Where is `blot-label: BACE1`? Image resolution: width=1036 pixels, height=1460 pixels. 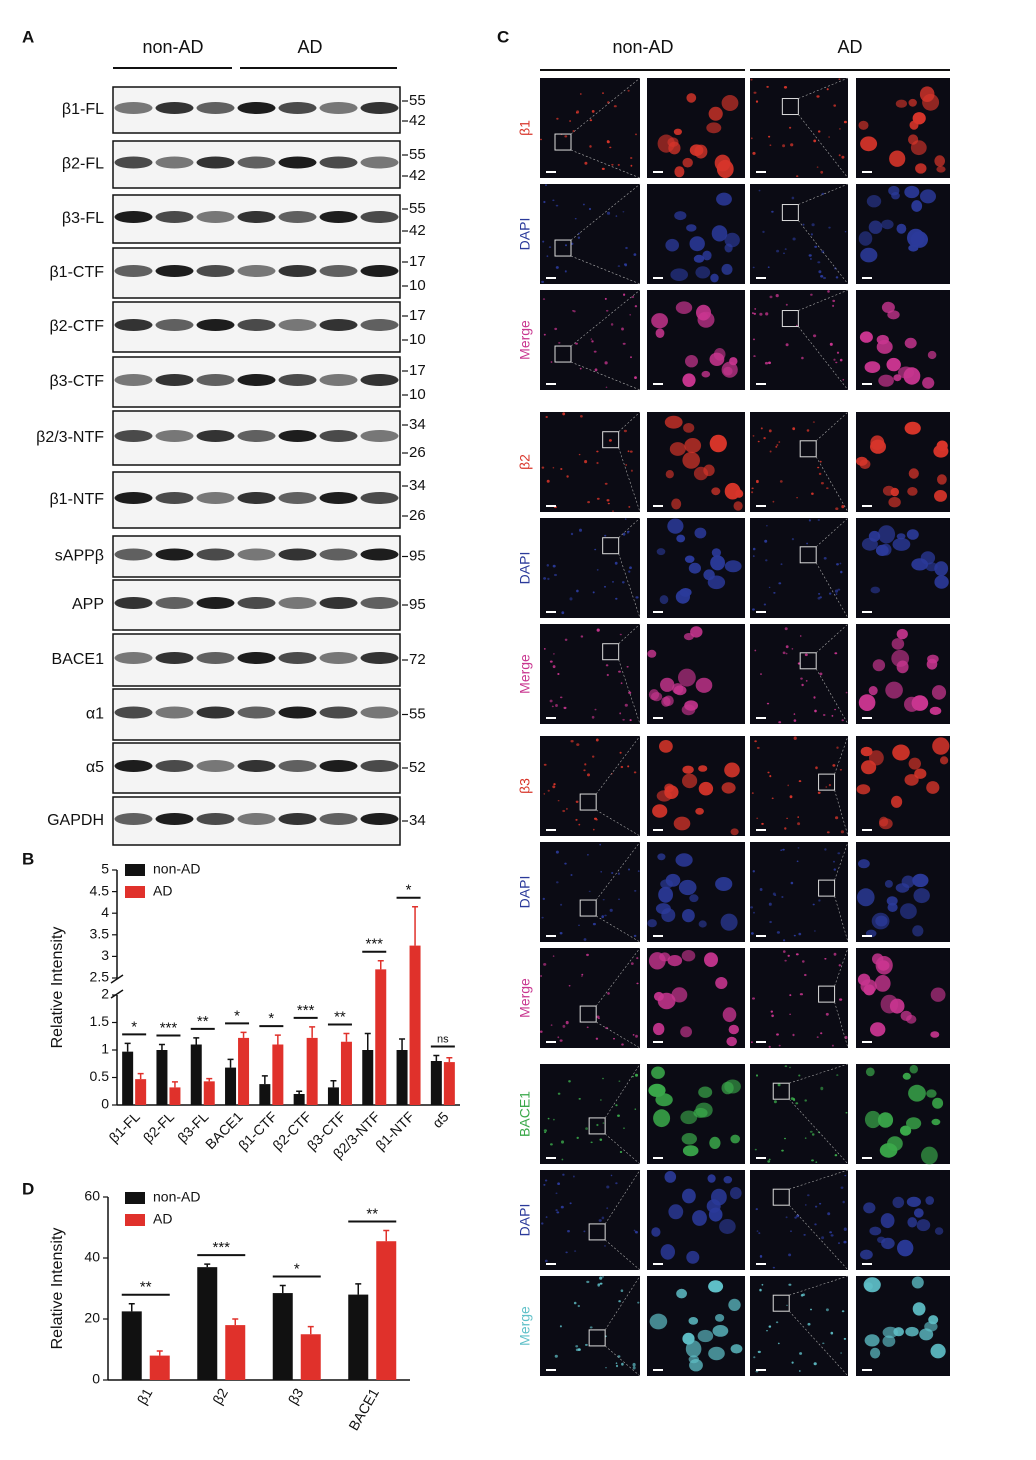
blot-label: BACE1 is located at coordinates (78, 659).